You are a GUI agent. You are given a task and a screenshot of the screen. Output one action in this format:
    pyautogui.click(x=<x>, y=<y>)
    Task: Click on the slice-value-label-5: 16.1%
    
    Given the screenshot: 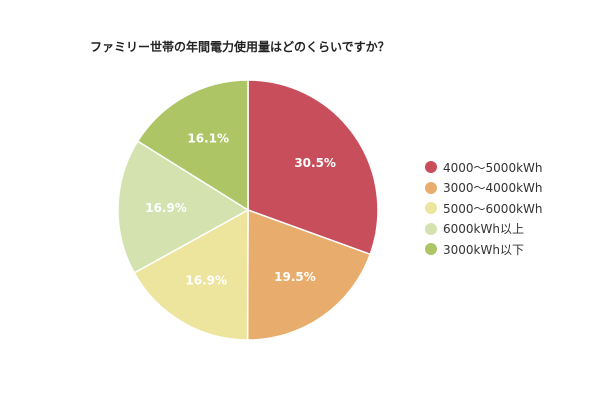 What is the action you would take?
    pyautogui.click(x=208, y=138)
    